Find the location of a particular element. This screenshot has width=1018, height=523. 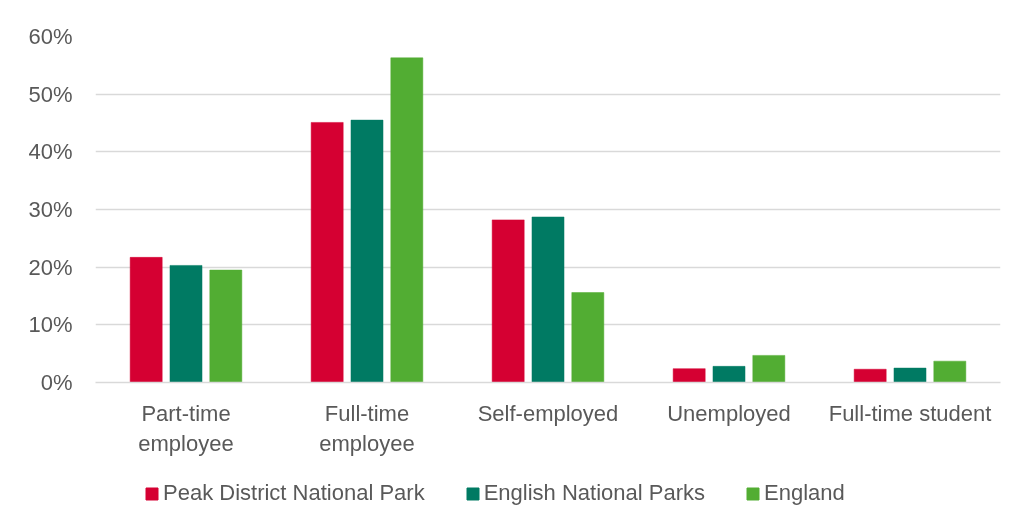

y-tick-label: 10% is located at coordinates (50, 325).